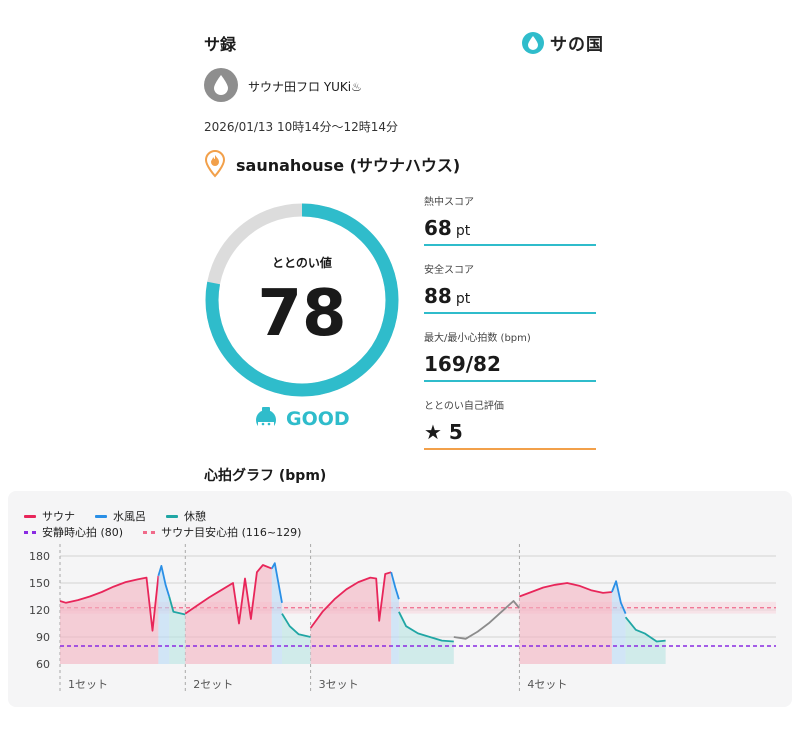  I want to click on metric-self-rating: ととのい自己評価 ★ 5, so click(510, 423).